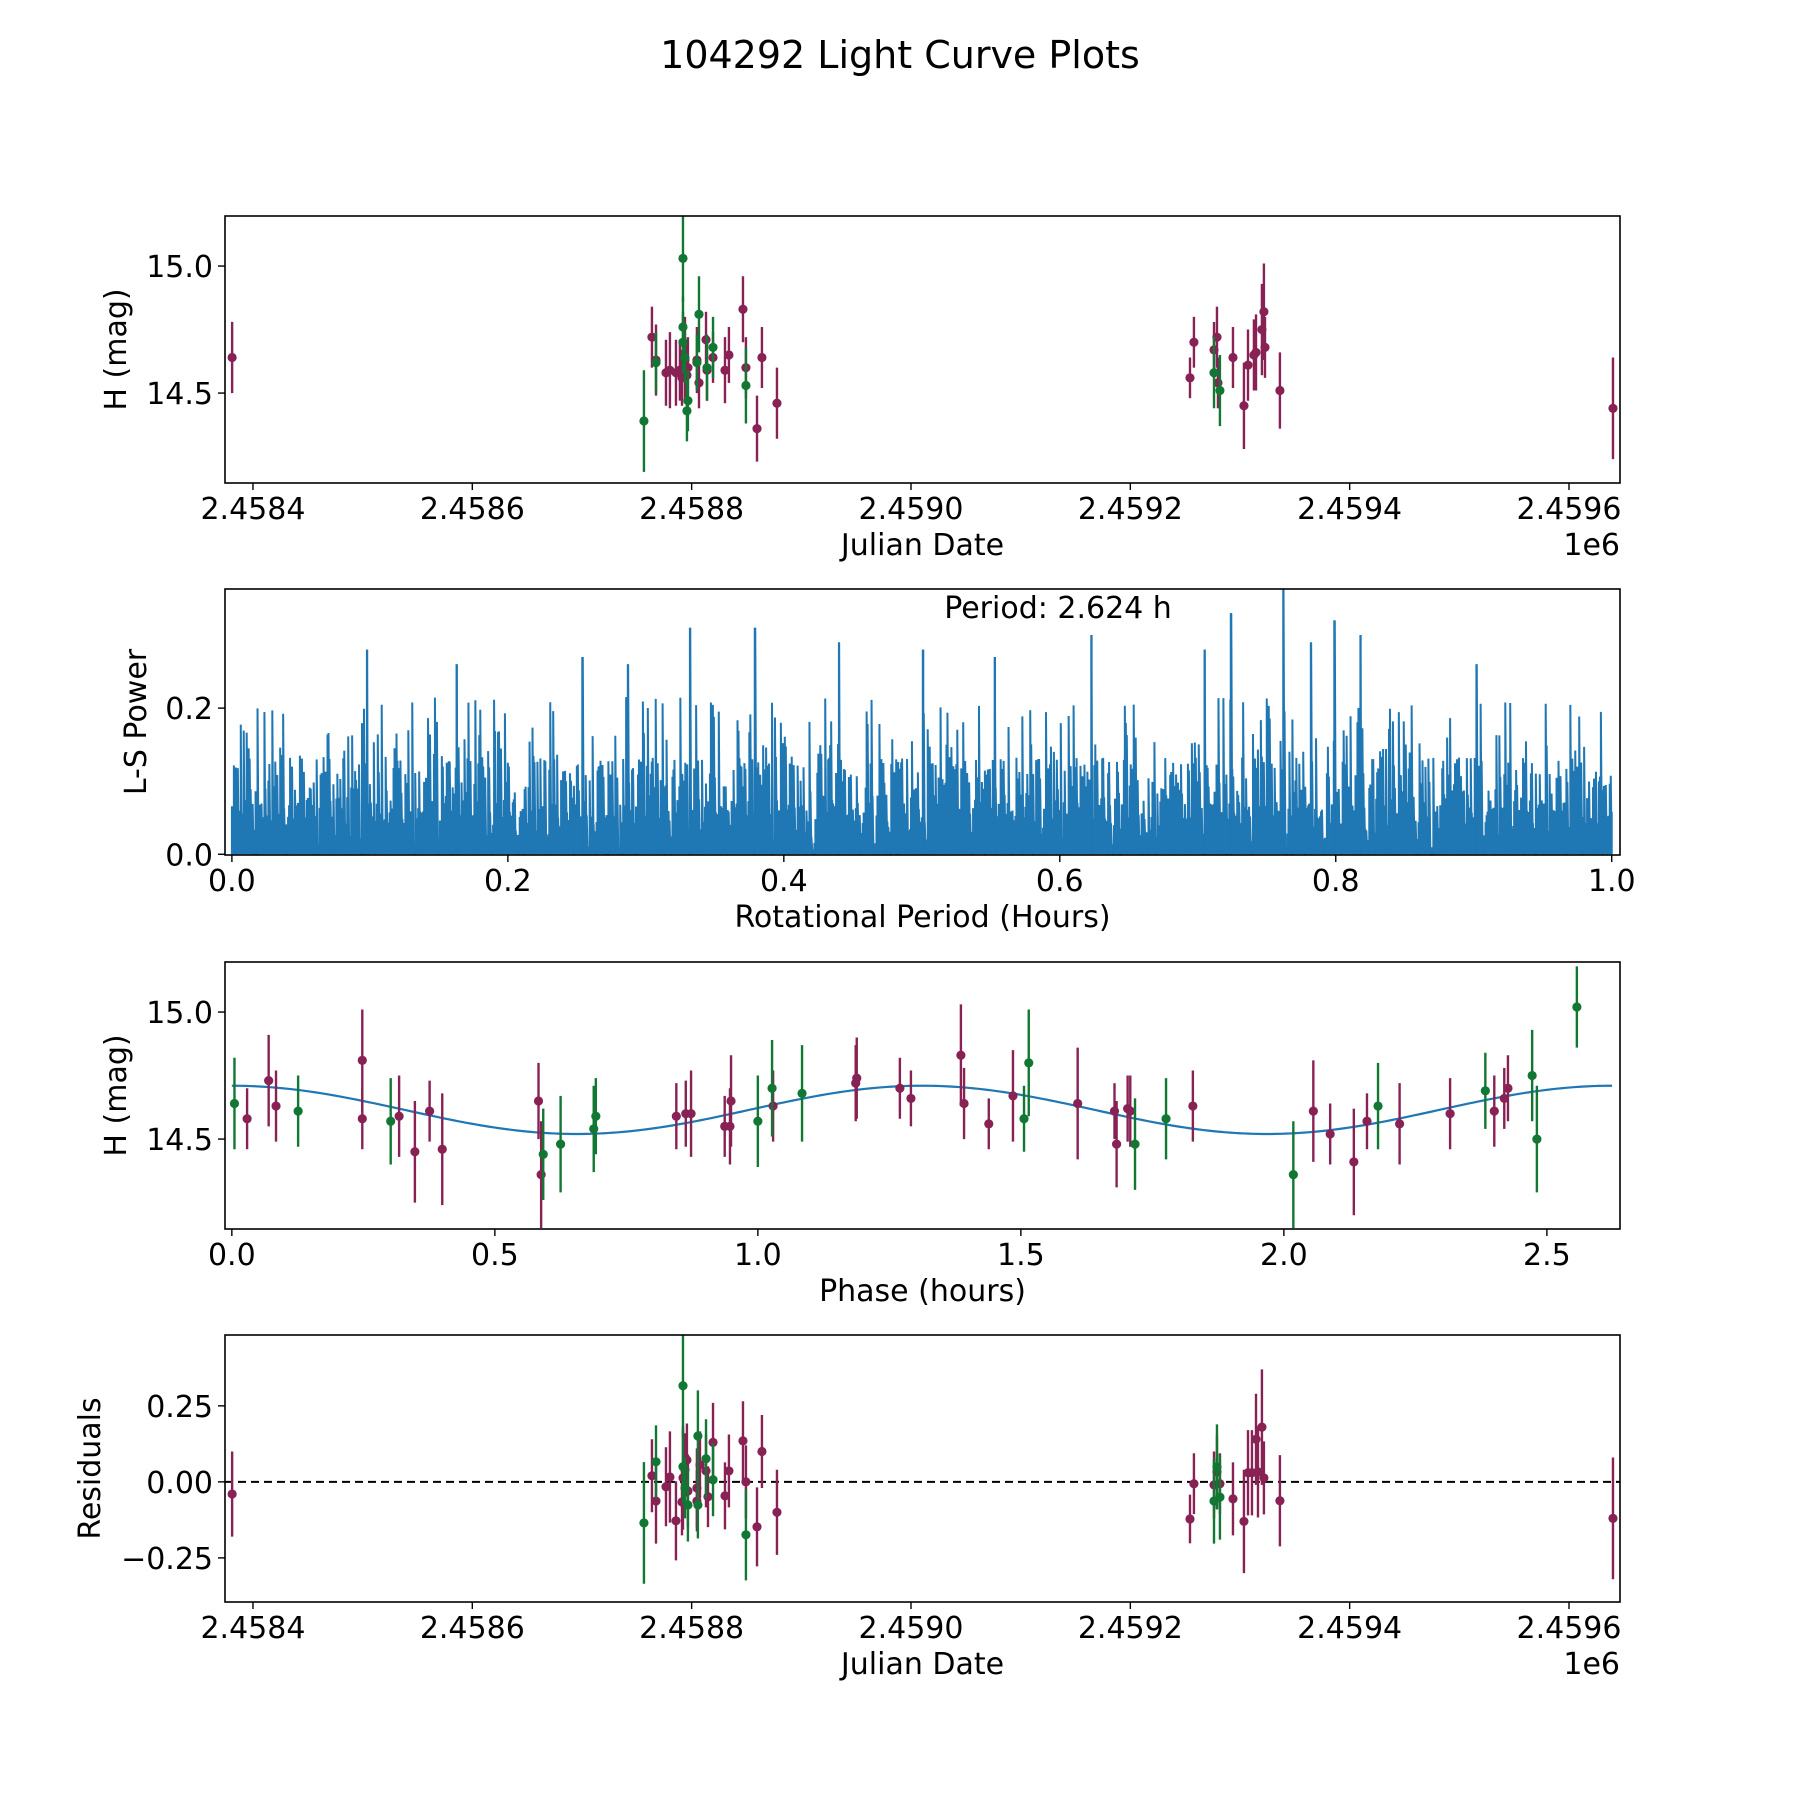 The image size is (1800, 1800). I want to click on x-tick-label: 0.2, so click(508, 881).